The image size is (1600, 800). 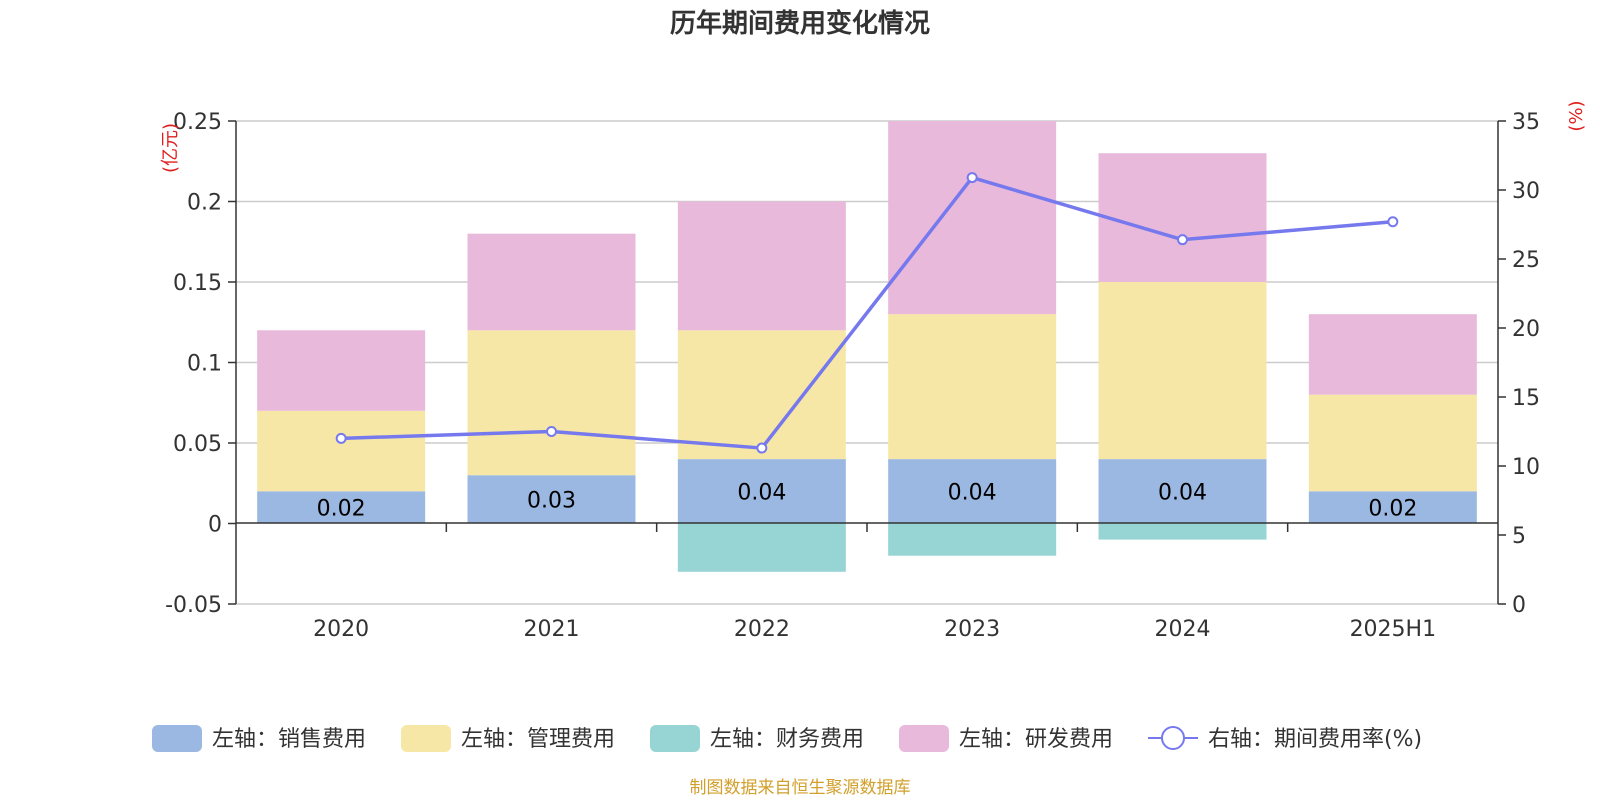 I want to click on right-axis-tick-label: 30, so click(x=1526, y=191).